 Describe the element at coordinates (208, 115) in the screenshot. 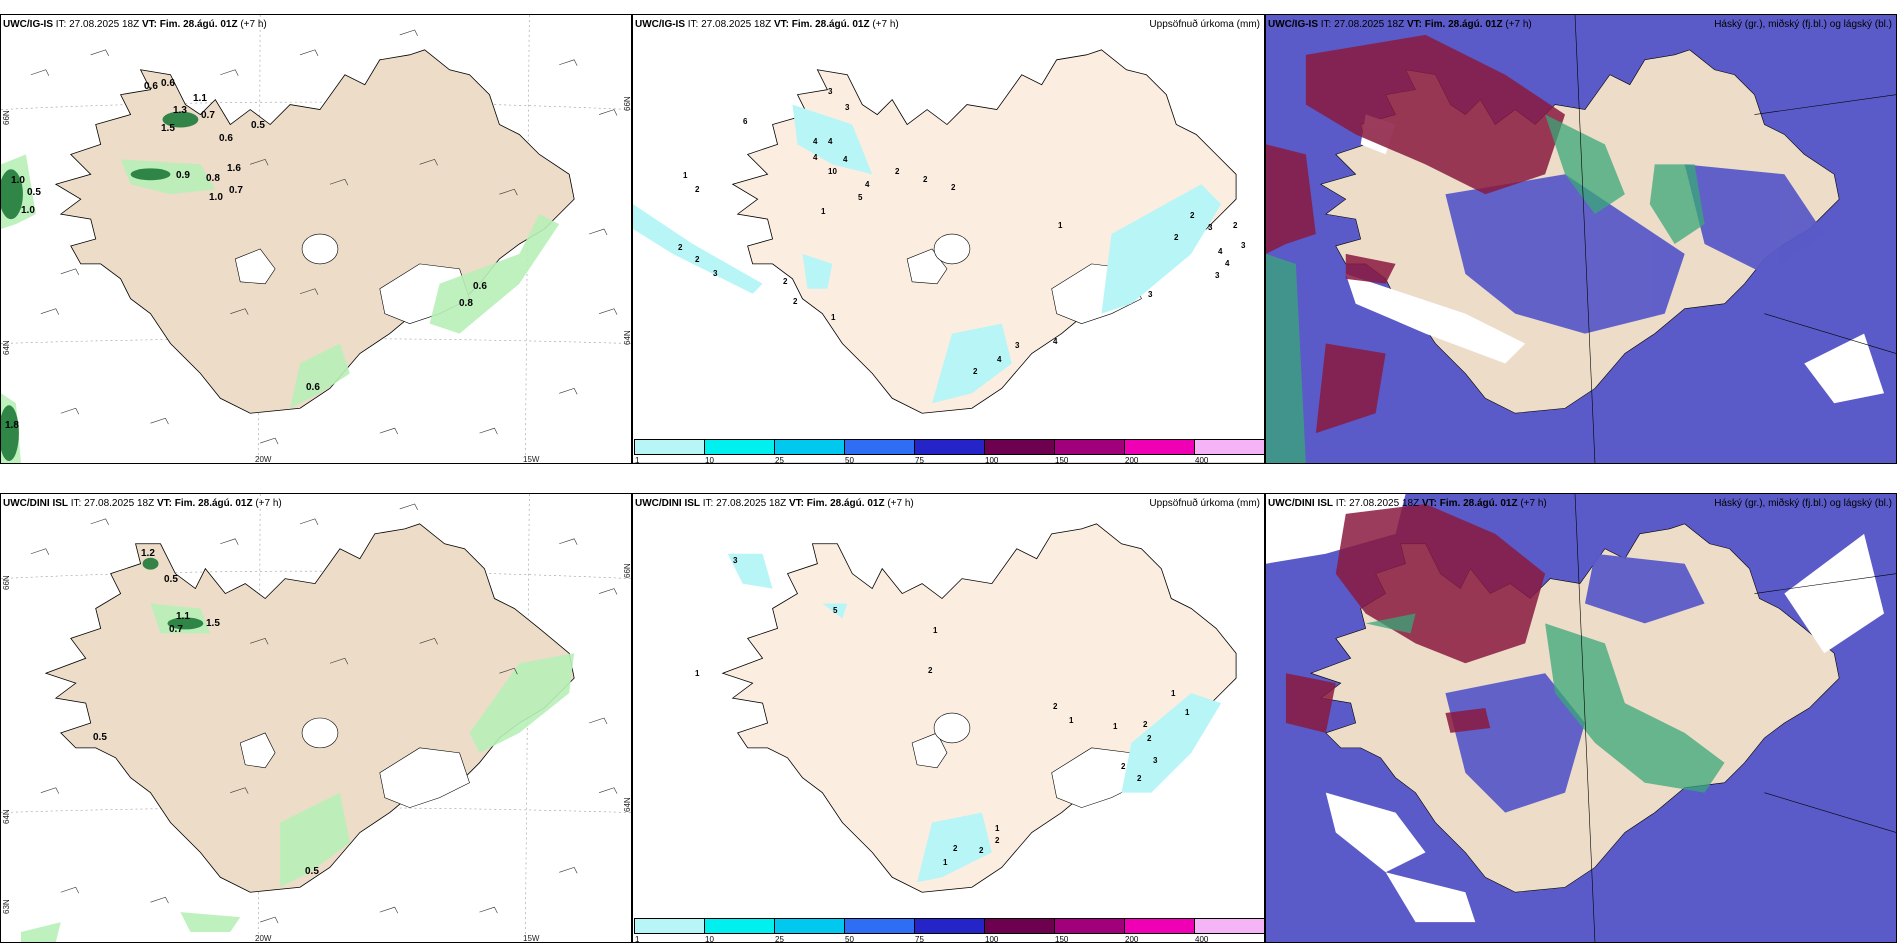

I see `wind-label: 0.7` at that location.